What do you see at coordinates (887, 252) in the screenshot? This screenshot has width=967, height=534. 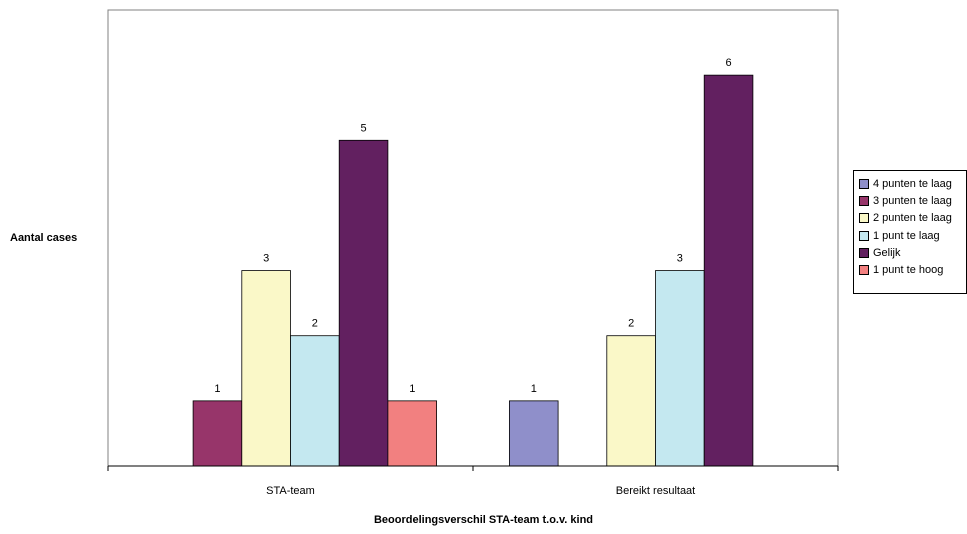 I see `legend-label: Gelijk` at bounding box center [887, 252].